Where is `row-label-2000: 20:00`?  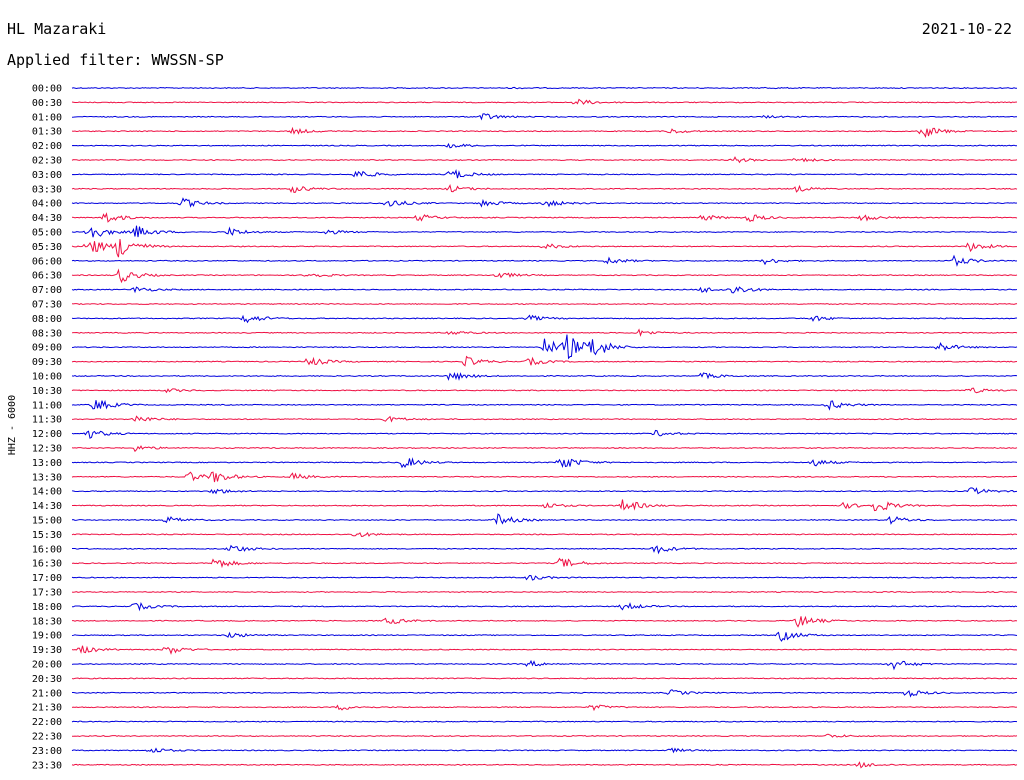
row-label-2000: 20:00 is located at coordinates (47, 665).